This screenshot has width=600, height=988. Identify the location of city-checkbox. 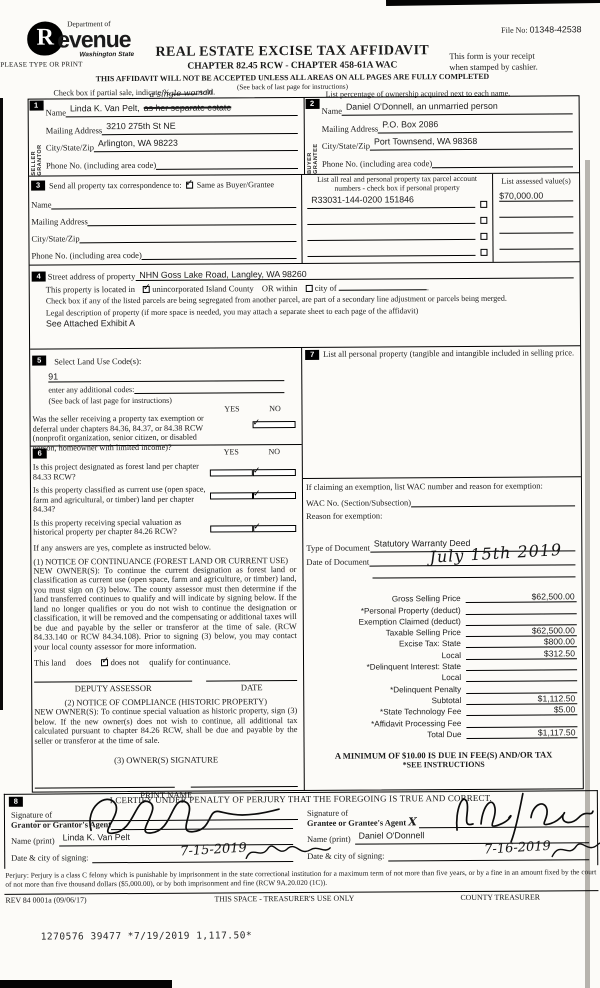
(309, 288).